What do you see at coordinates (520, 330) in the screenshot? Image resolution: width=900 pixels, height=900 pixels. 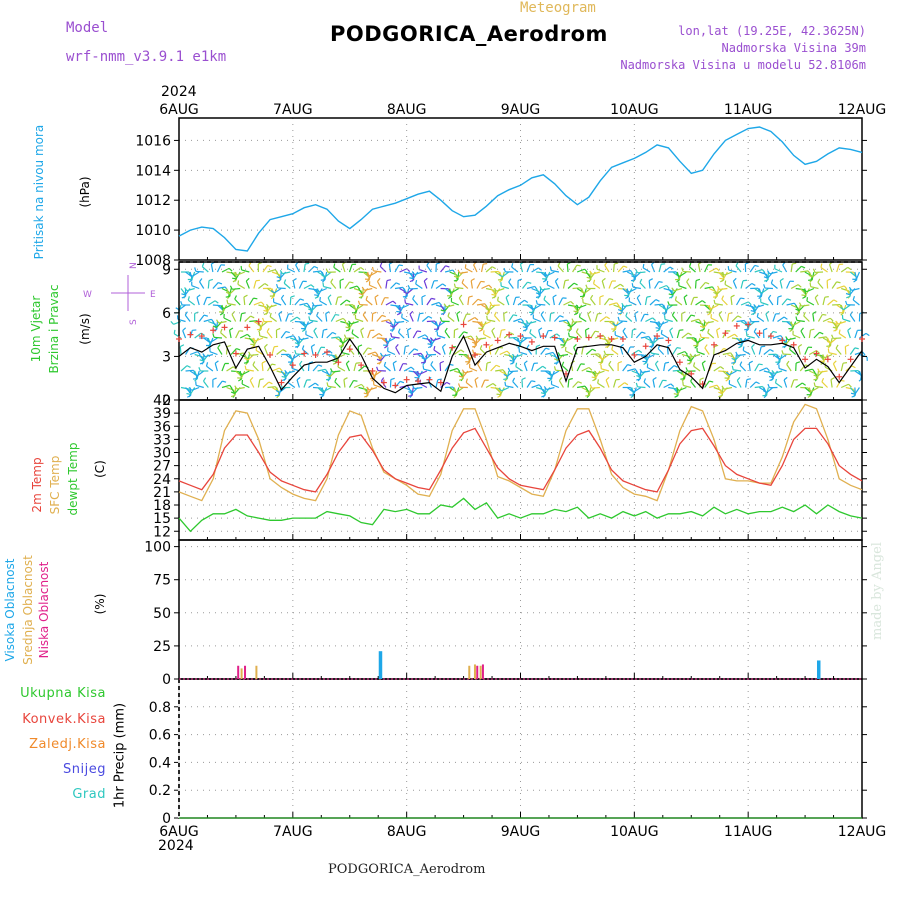 I see `wind-barb-field` at bounding box center [520, 330].